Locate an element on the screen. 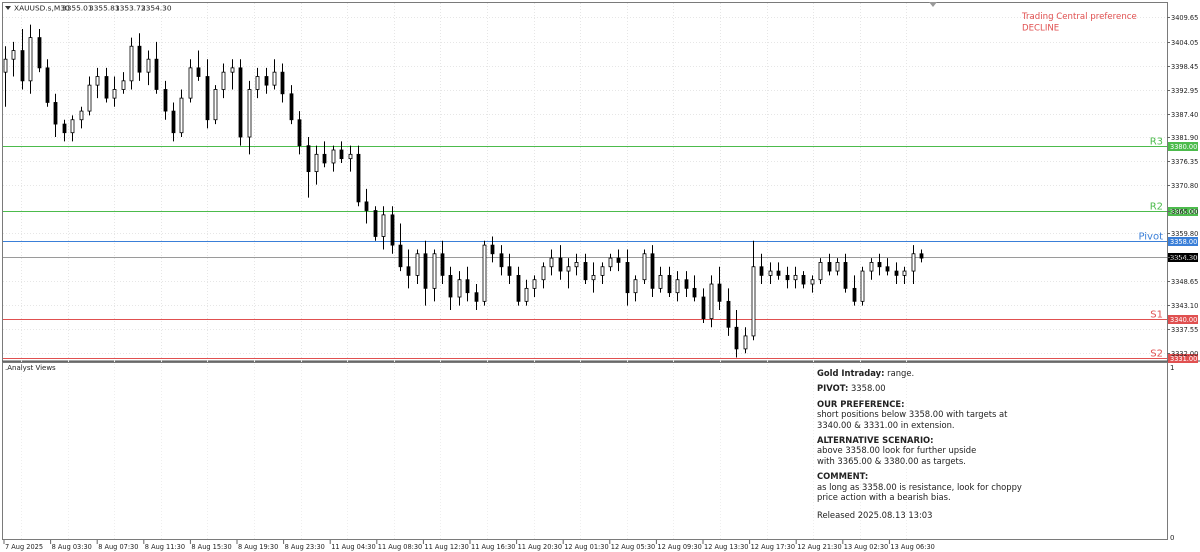 The image size is (1200, 552). x-tick-label: 8 Aug 11:30 is located at coordinates (165, 547).